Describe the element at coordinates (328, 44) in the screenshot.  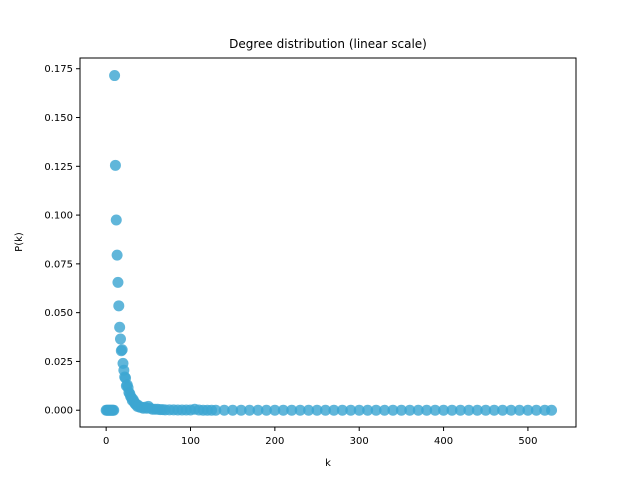
I see `chart-title: Degree distribution (linear scale)` at that location.